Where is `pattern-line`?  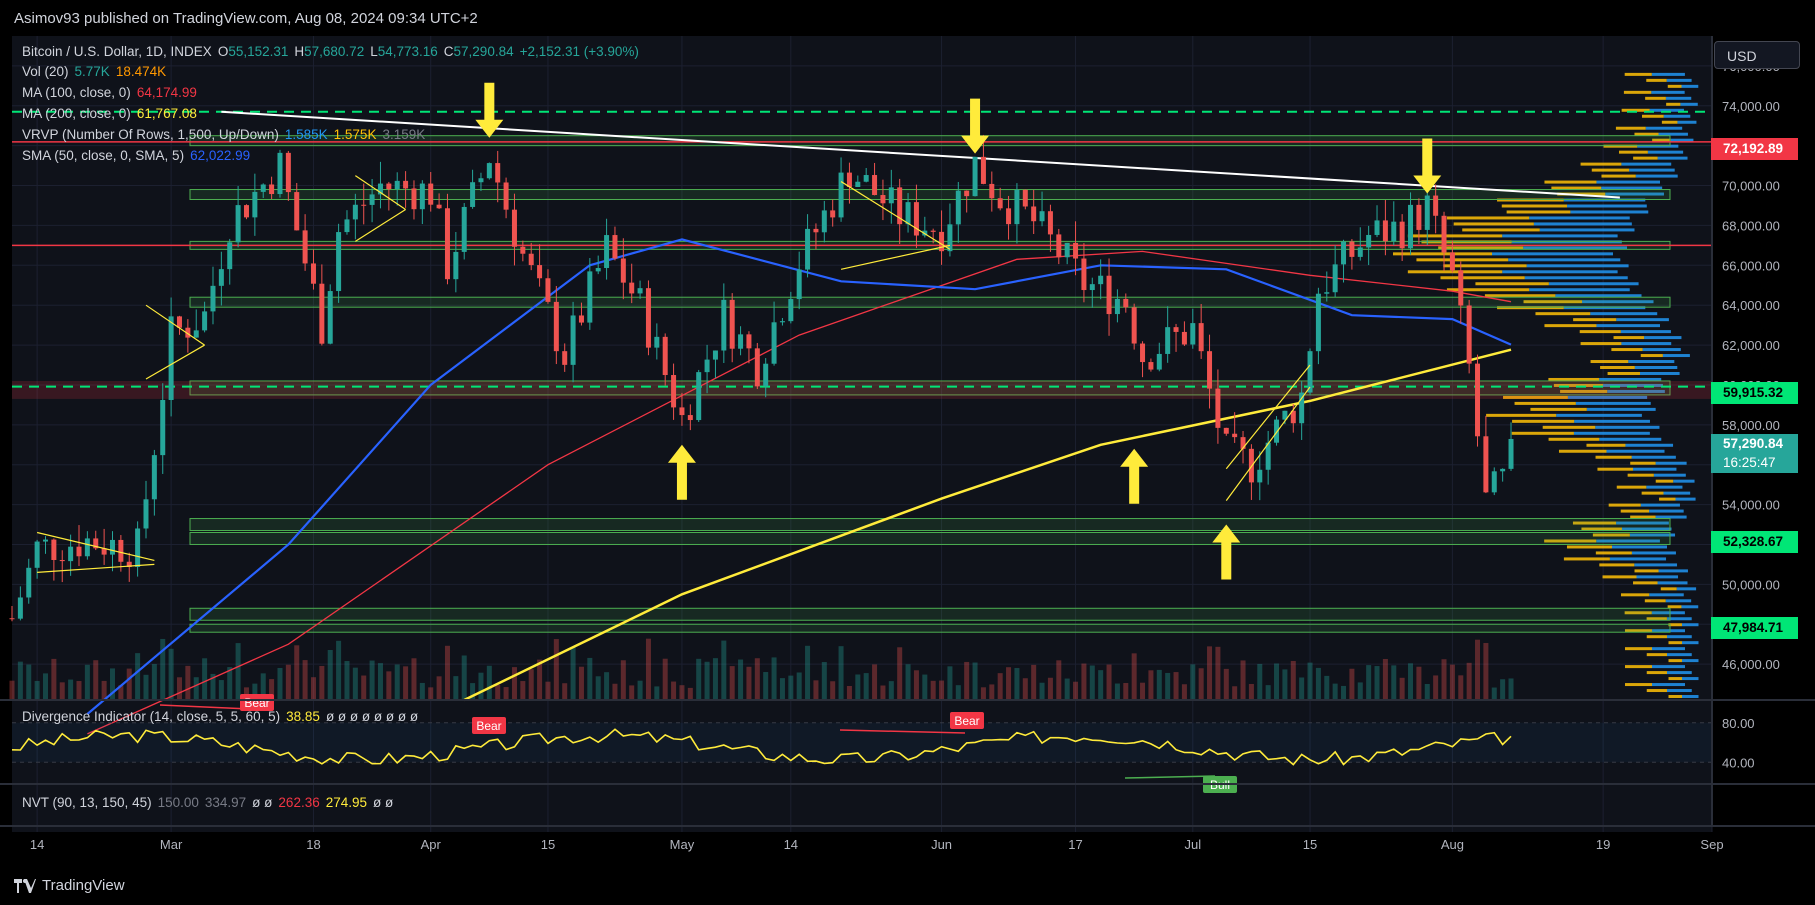
pattern-line is located at coordinates (895, 257).